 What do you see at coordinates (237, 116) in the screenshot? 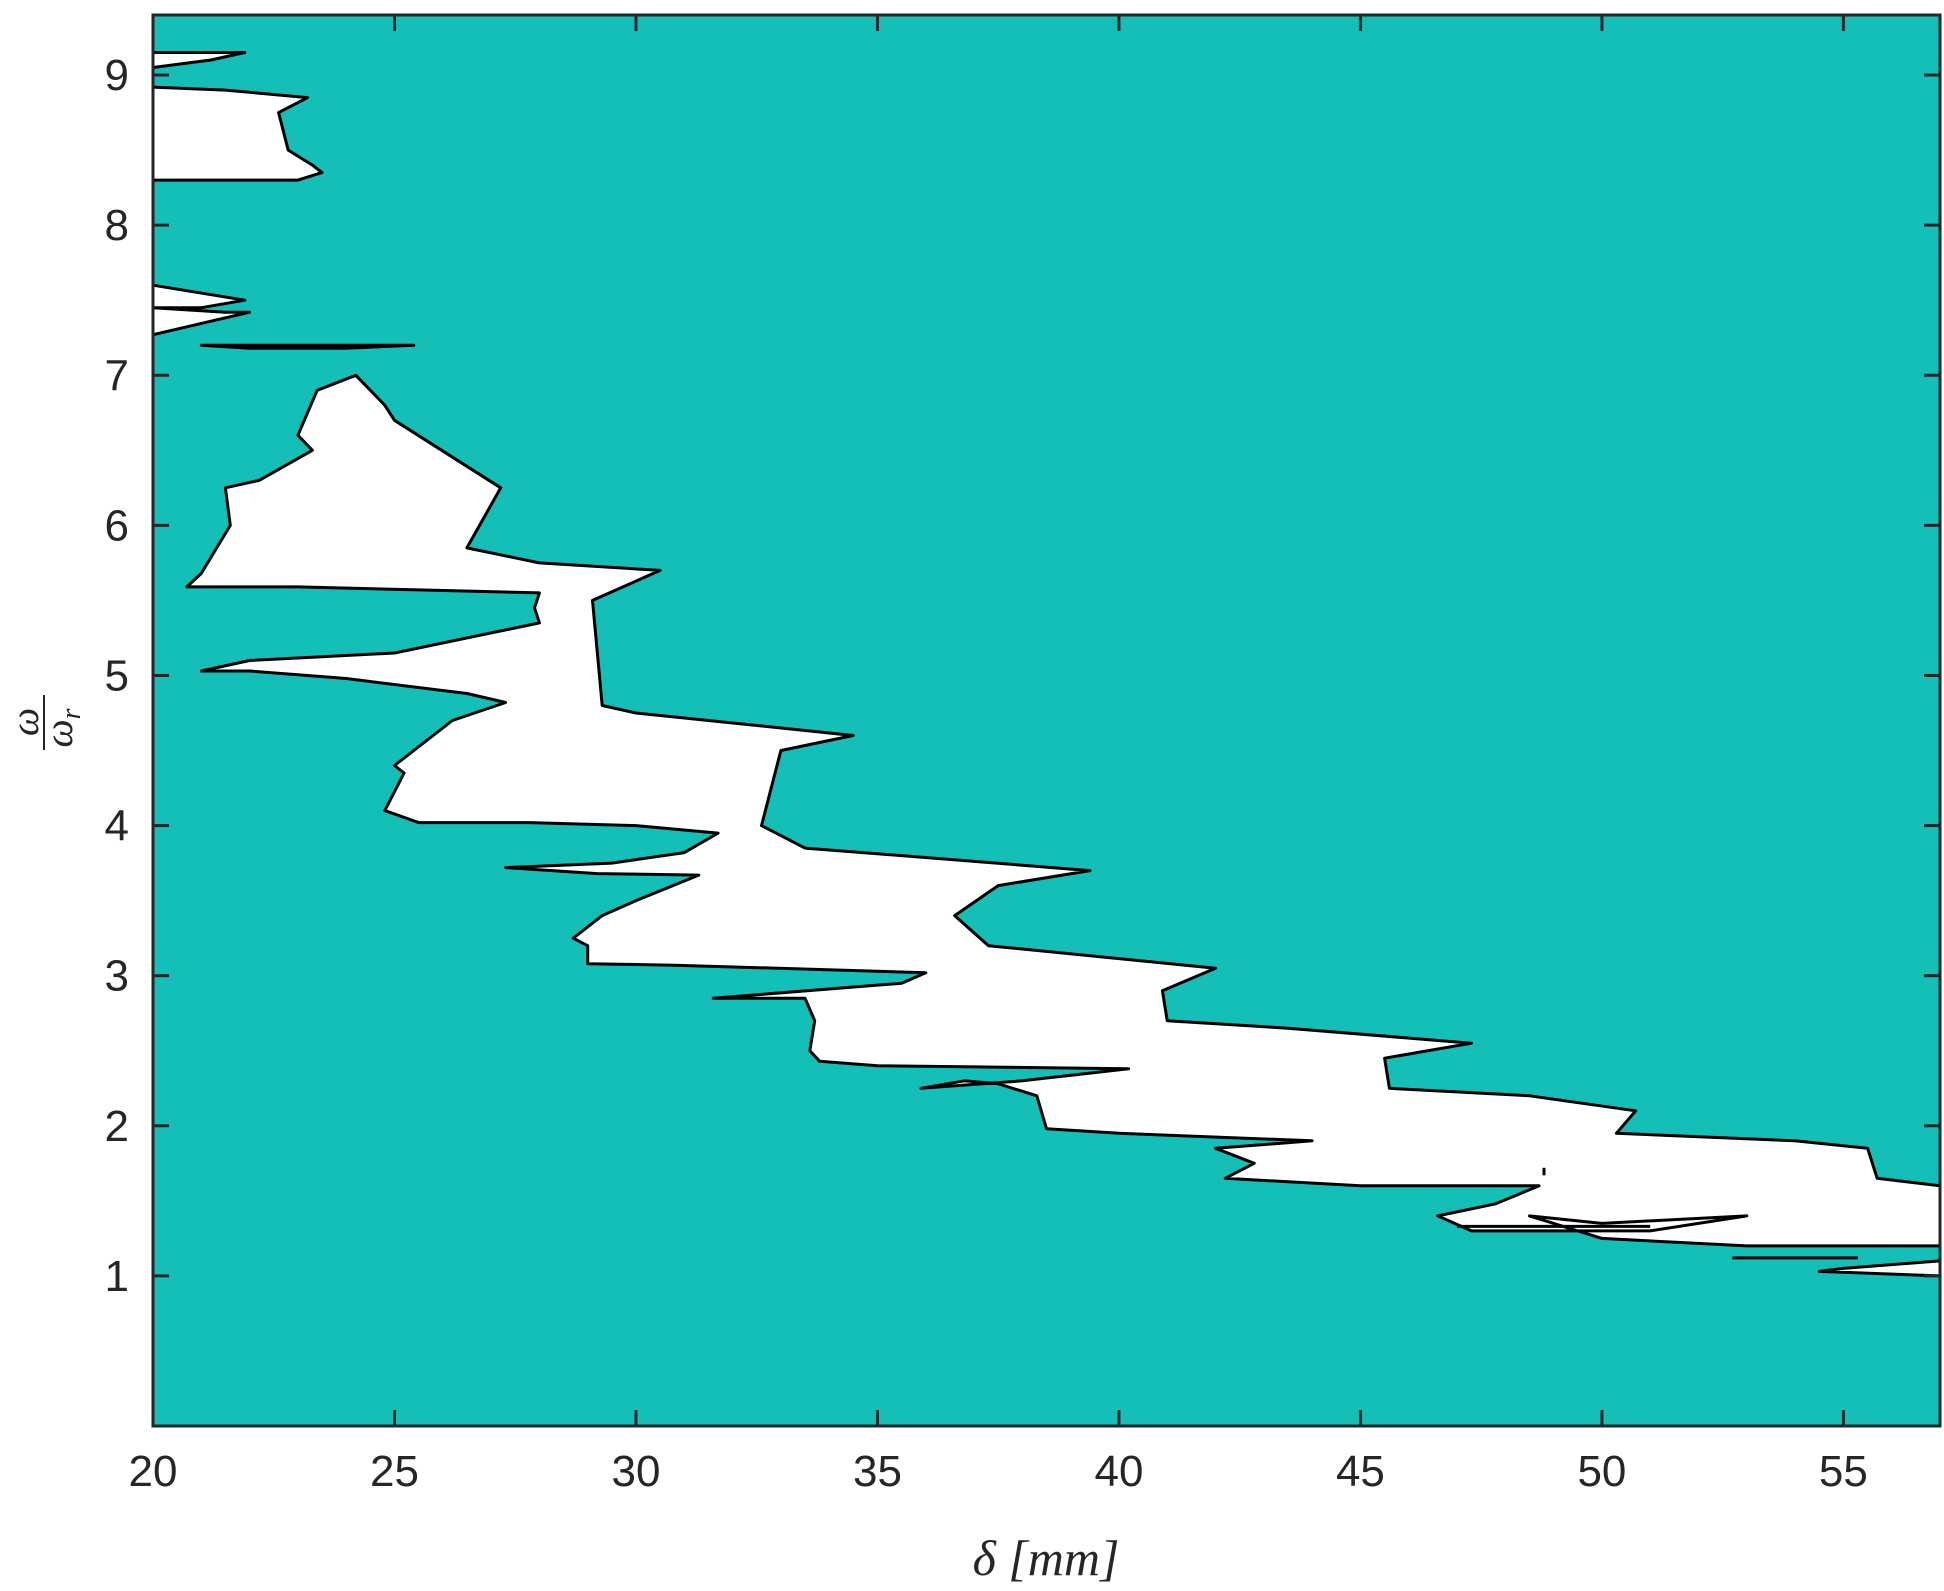
I see `top-white-region` at bounding box center [237, 116].